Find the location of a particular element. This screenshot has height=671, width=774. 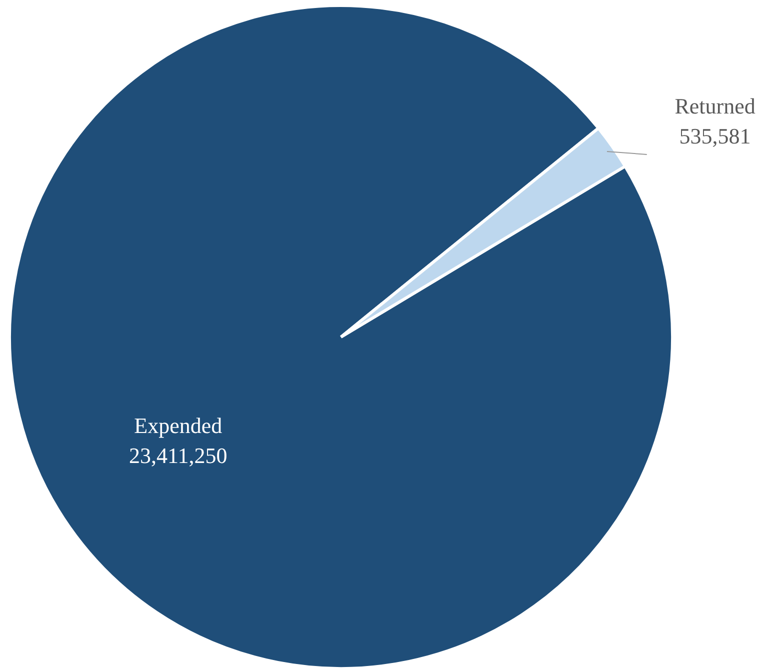

data-label: 535,581 is located at coordinates (715, 135).